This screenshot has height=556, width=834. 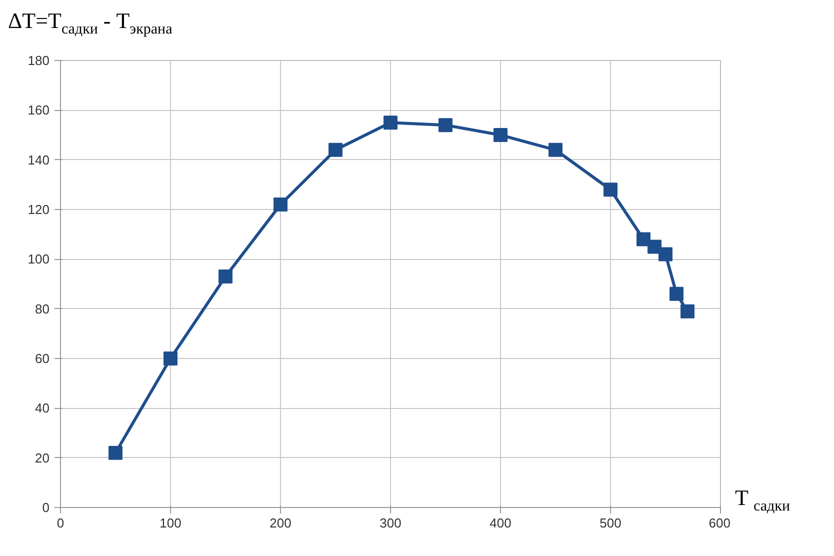 I want to click on x-tick-label: 500, so click(x=611, y=523).